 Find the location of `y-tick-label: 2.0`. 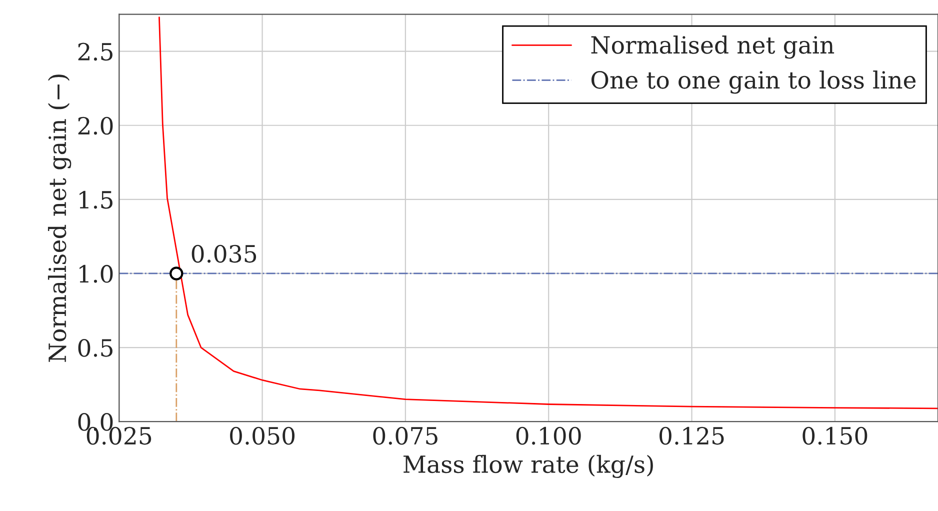

y-tick-label: 2.0 is located at coordinates (95, 125).